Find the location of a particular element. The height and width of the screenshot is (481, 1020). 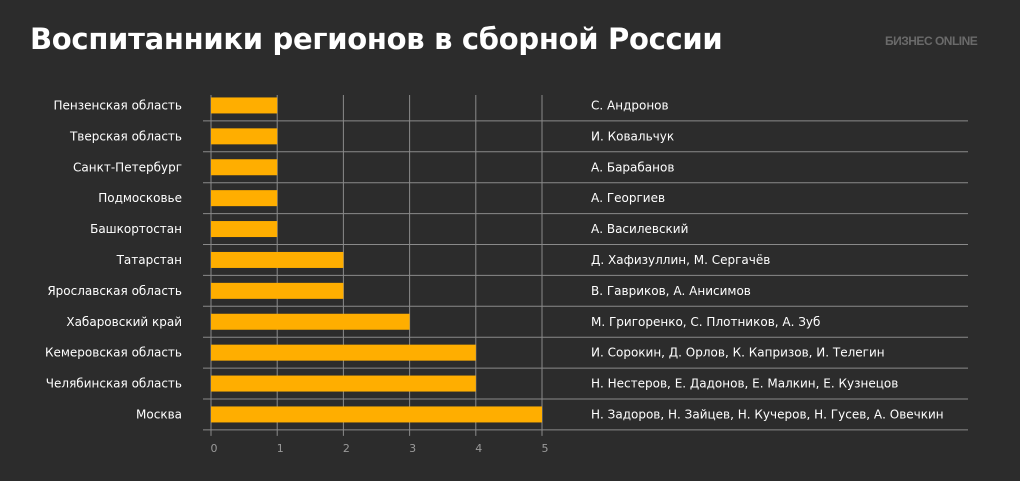

player-names-label: М. Григоренко, С. Плотников, А. Зуб is located at coordinates (705, 322).